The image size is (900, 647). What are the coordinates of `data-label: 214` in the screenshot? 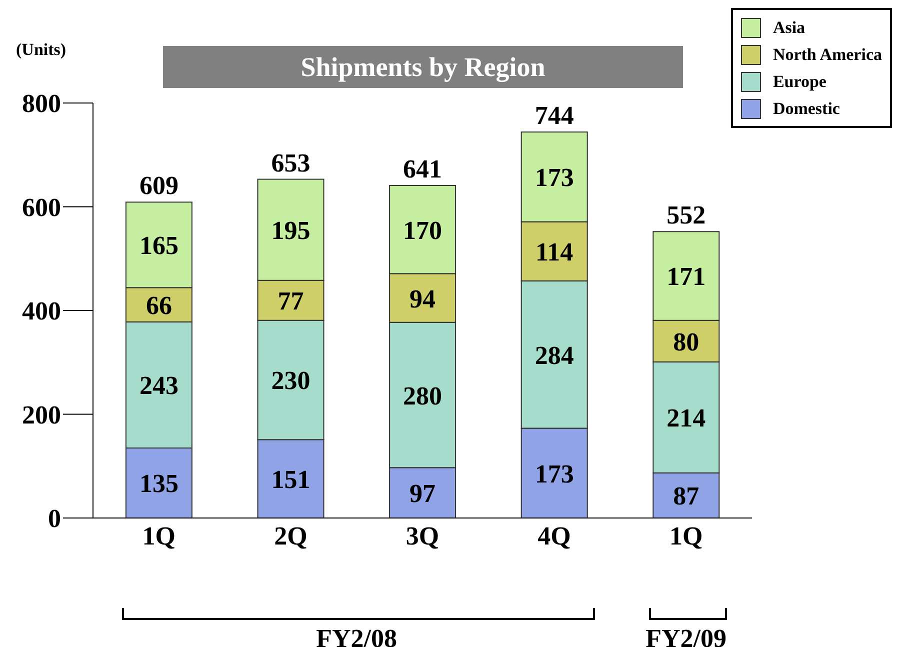 It's located at (686, 418).